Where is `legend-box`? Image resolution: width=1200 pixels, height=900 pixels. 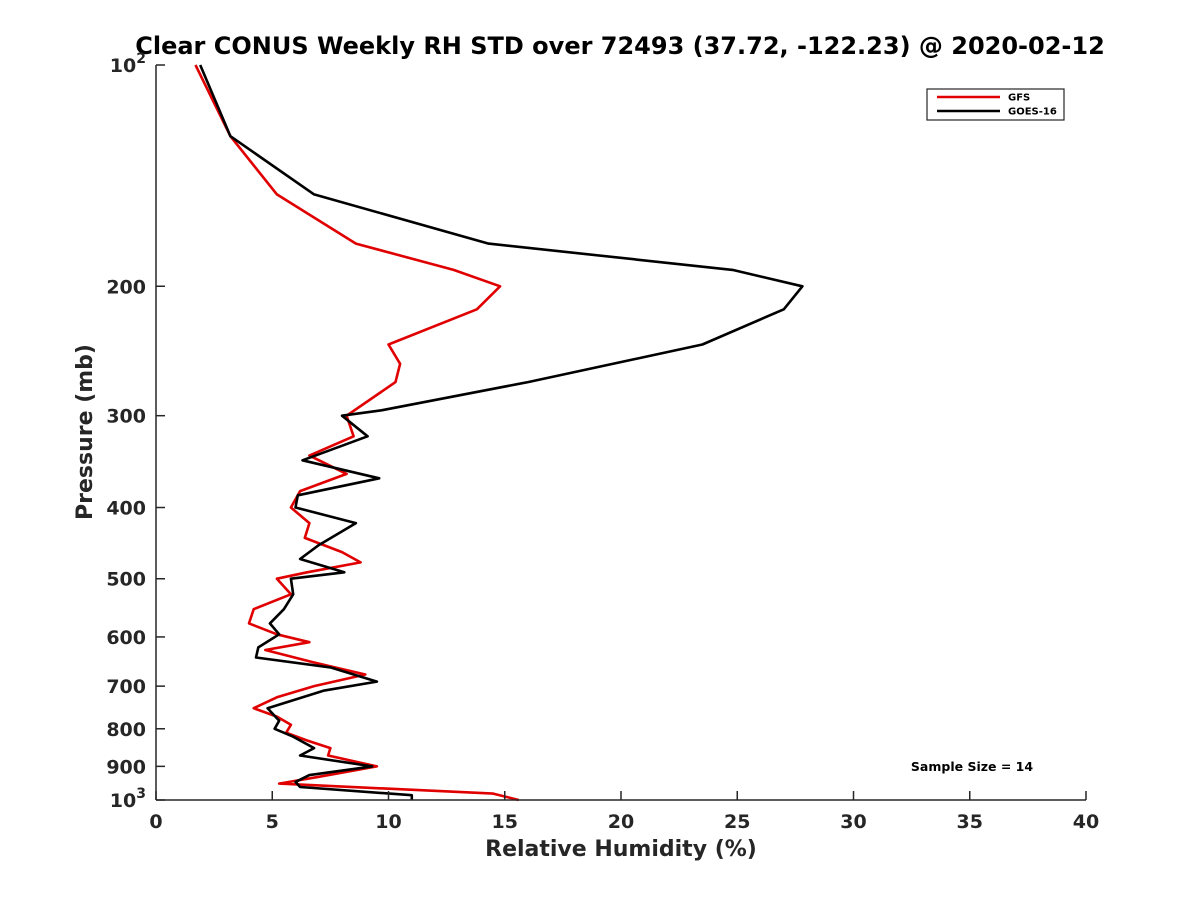 legend-box is located at coordinates (995, 104).